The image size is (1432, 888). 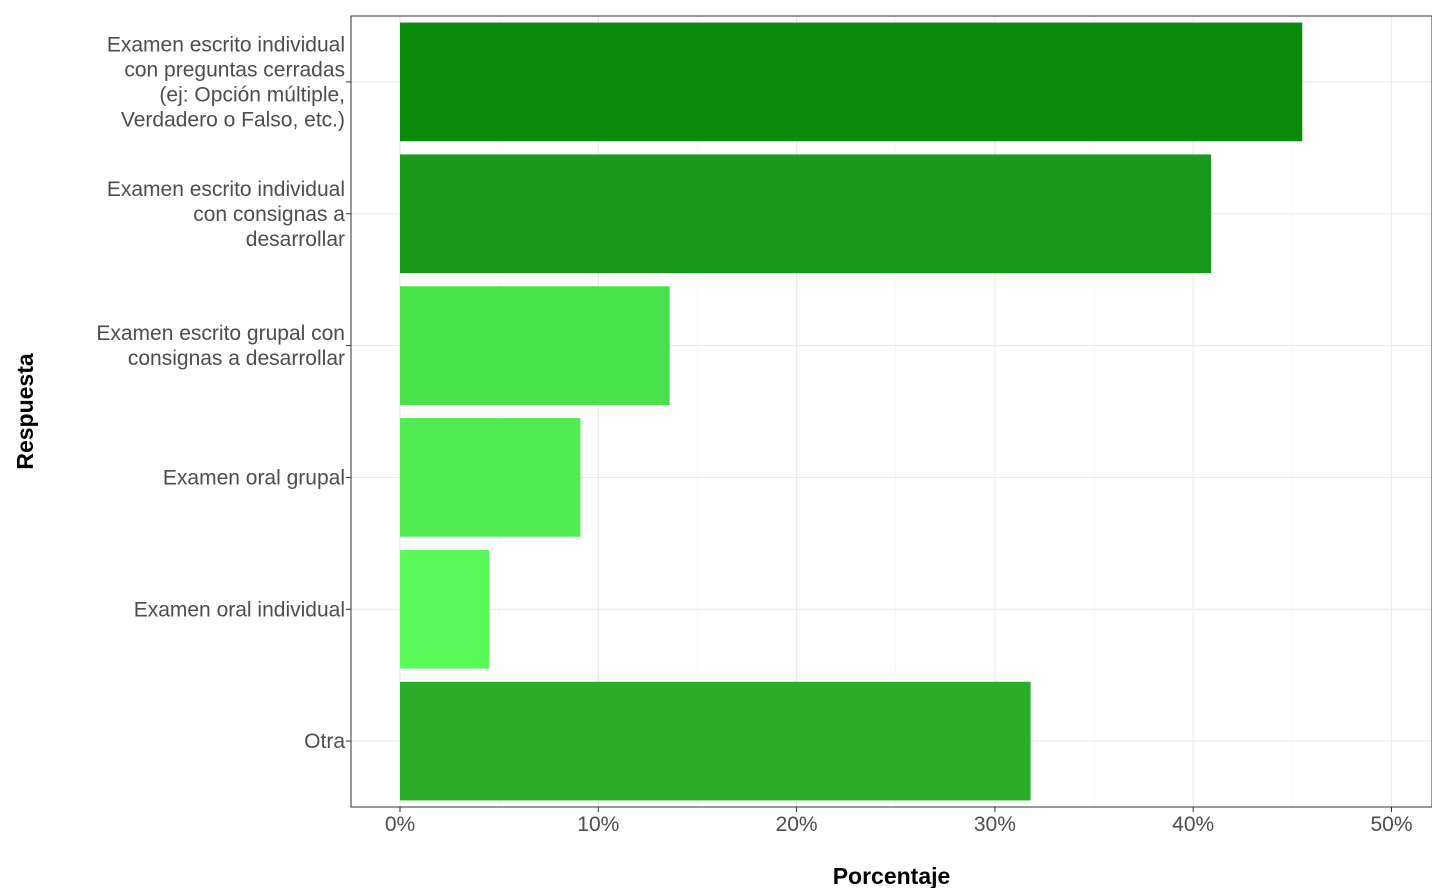 What do you see at coordinates (400, 824) in the screenshot?
I see `x-tick-label: 0%` at bounding box center [400, 824].